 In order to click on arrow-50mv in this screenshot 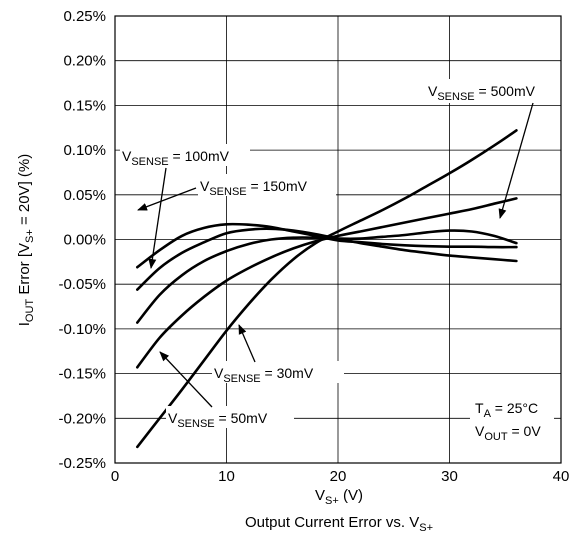, I will do `click(186, 379)`.